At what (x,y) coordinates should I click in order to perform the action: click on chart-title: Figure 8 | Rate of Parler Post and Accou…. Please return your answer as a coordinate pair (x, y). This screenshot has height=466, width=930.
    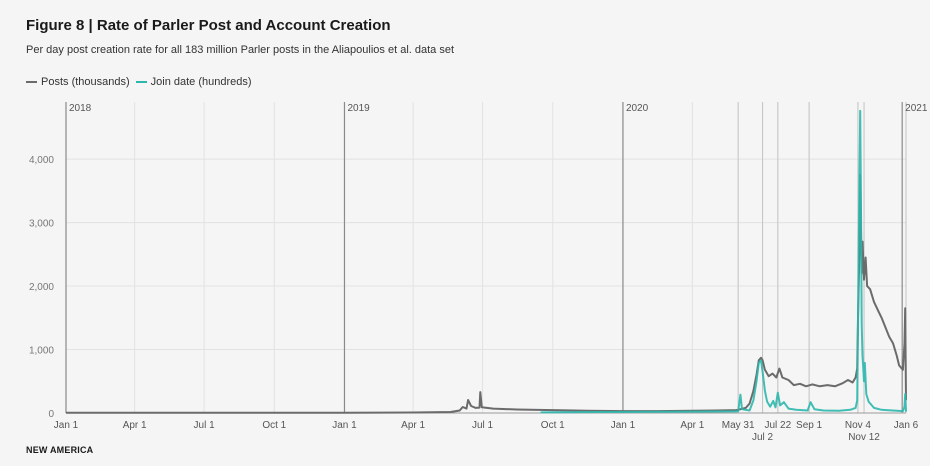
    Looking at the image, I should click on (208, 25).